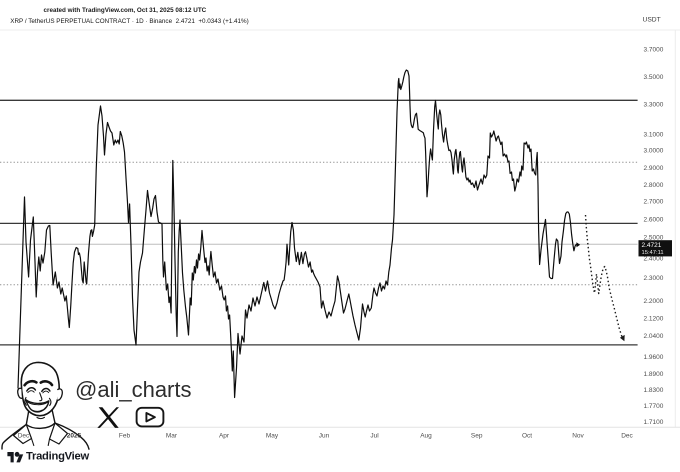 This screenshot has height=472, width=680. I want to click on svg-text: 2.1200, so click(654, 318).